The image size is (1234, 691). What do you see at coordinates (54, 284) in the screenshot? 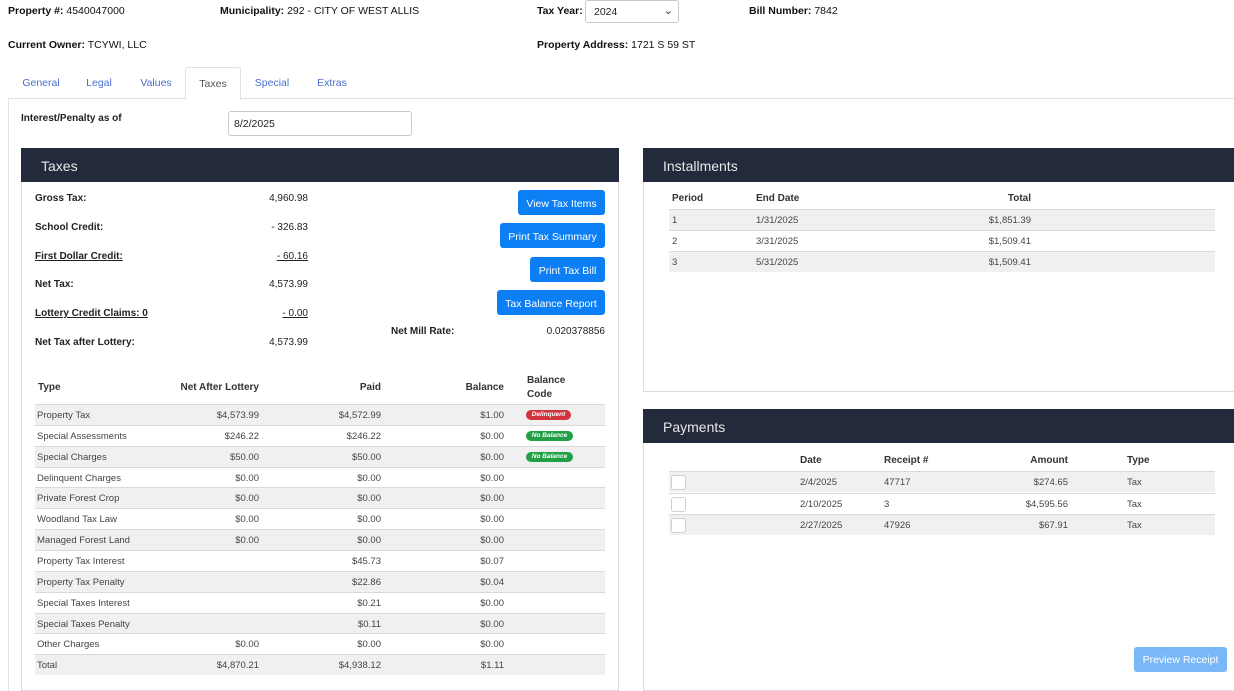
I see `net-tax-label: Net Tax:` at bounding box center [54, 284].